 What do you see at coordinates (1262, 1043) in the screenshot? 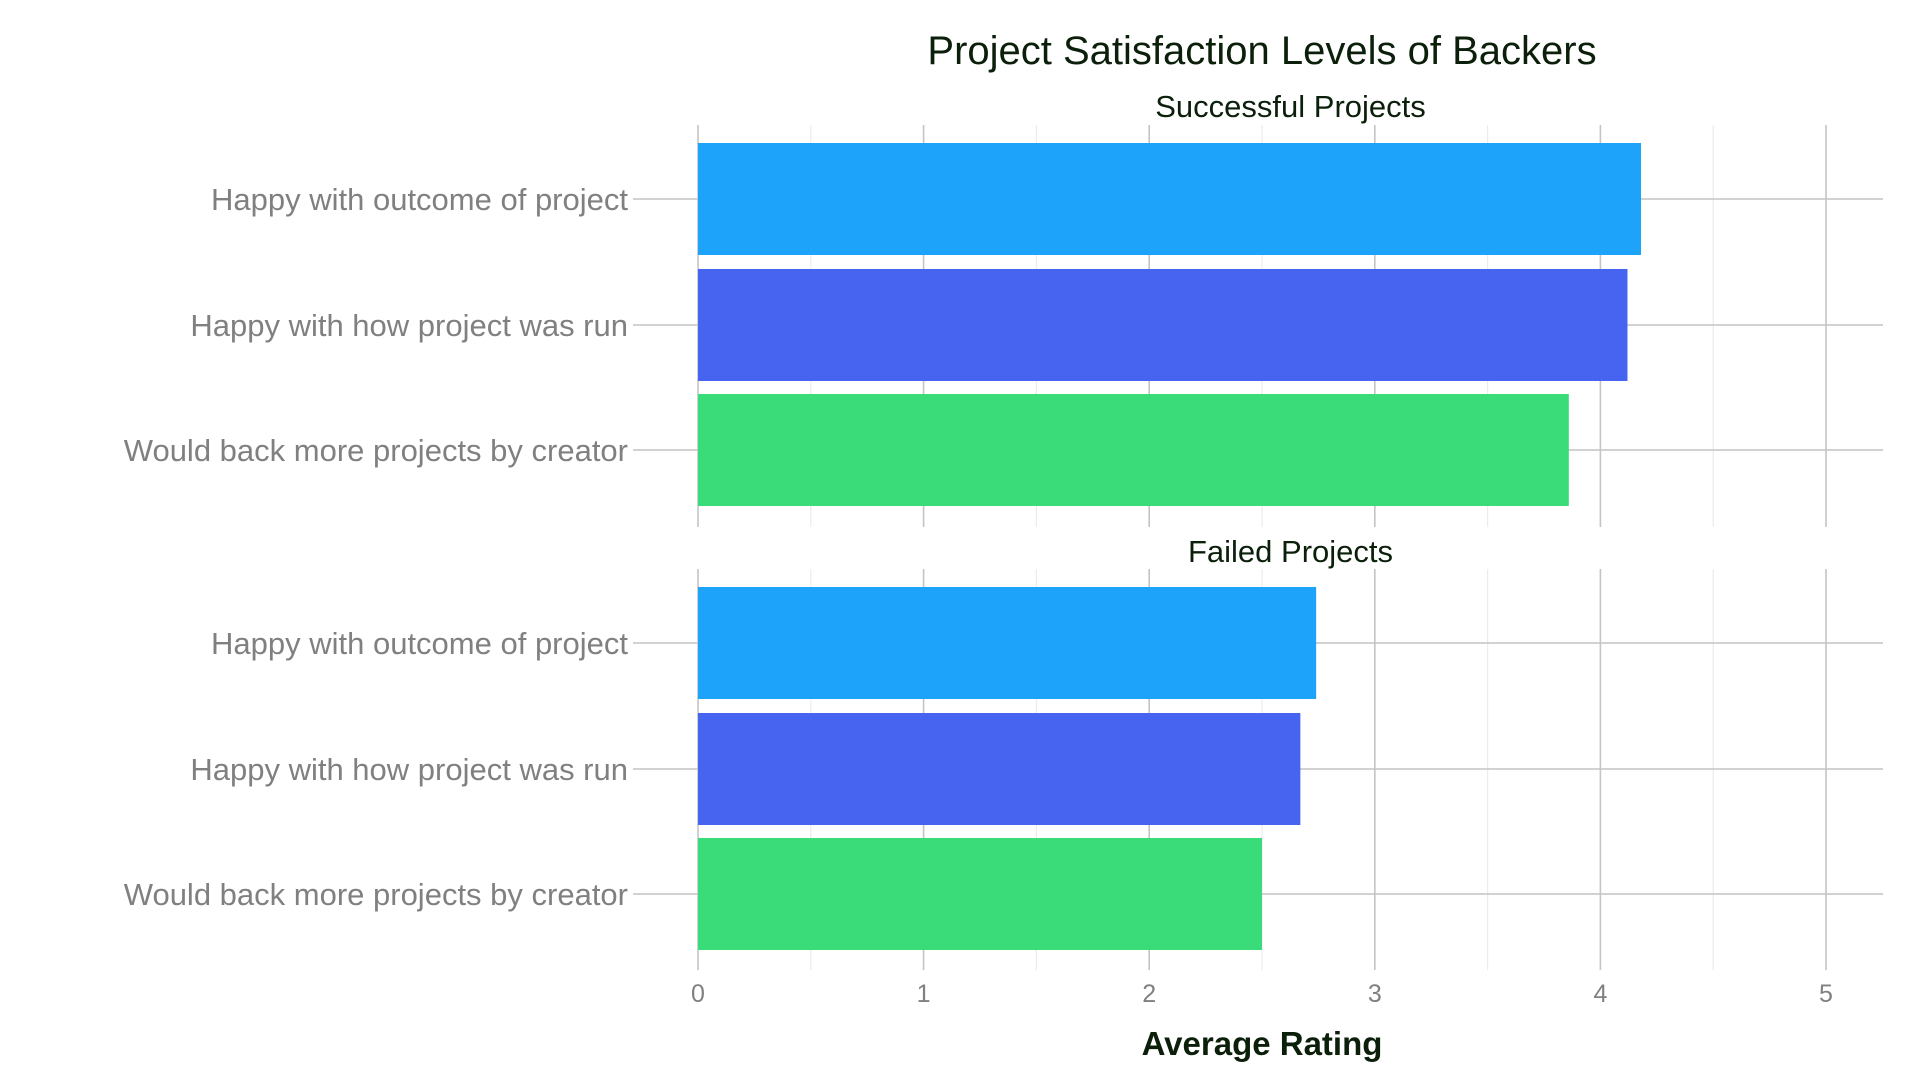
I see `x-axis-title: Average Rating` at bounding box center [1262, 1043].